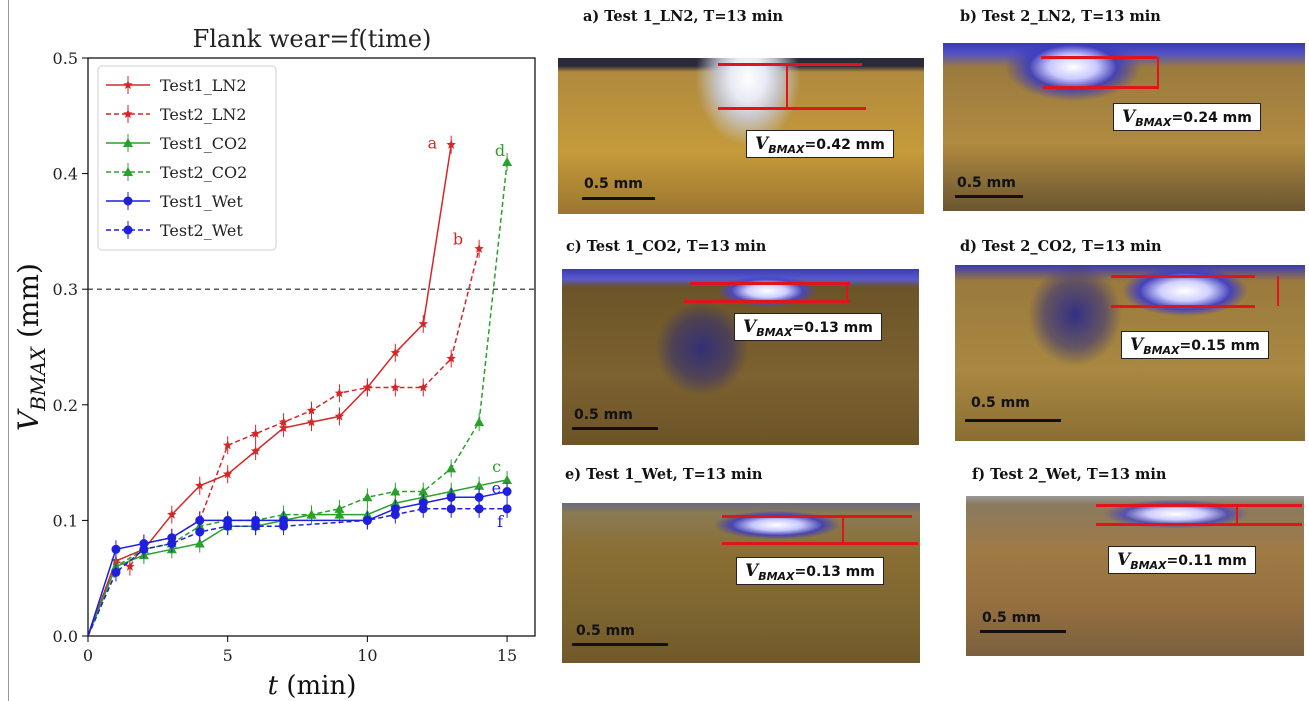 The image size is (1309, 701). I want to click on legend-label: Test1_LN2, so click(203, 85).